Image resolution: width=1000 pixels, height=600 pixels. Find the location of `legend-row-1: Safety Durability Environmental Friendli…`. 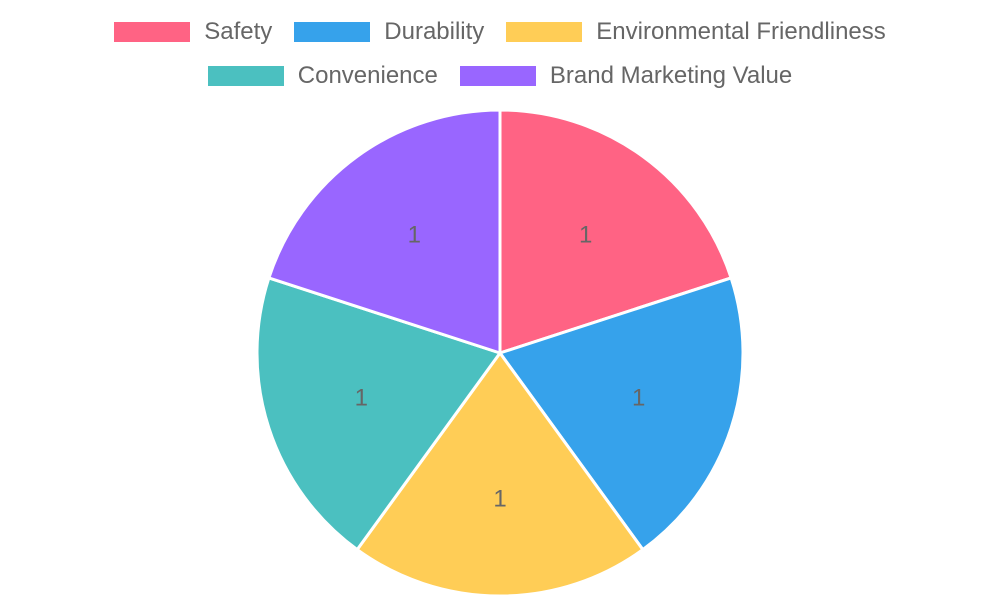

legend-row-1: Safety Durability Environmental Friendli… is located at coordinates (500, 32).